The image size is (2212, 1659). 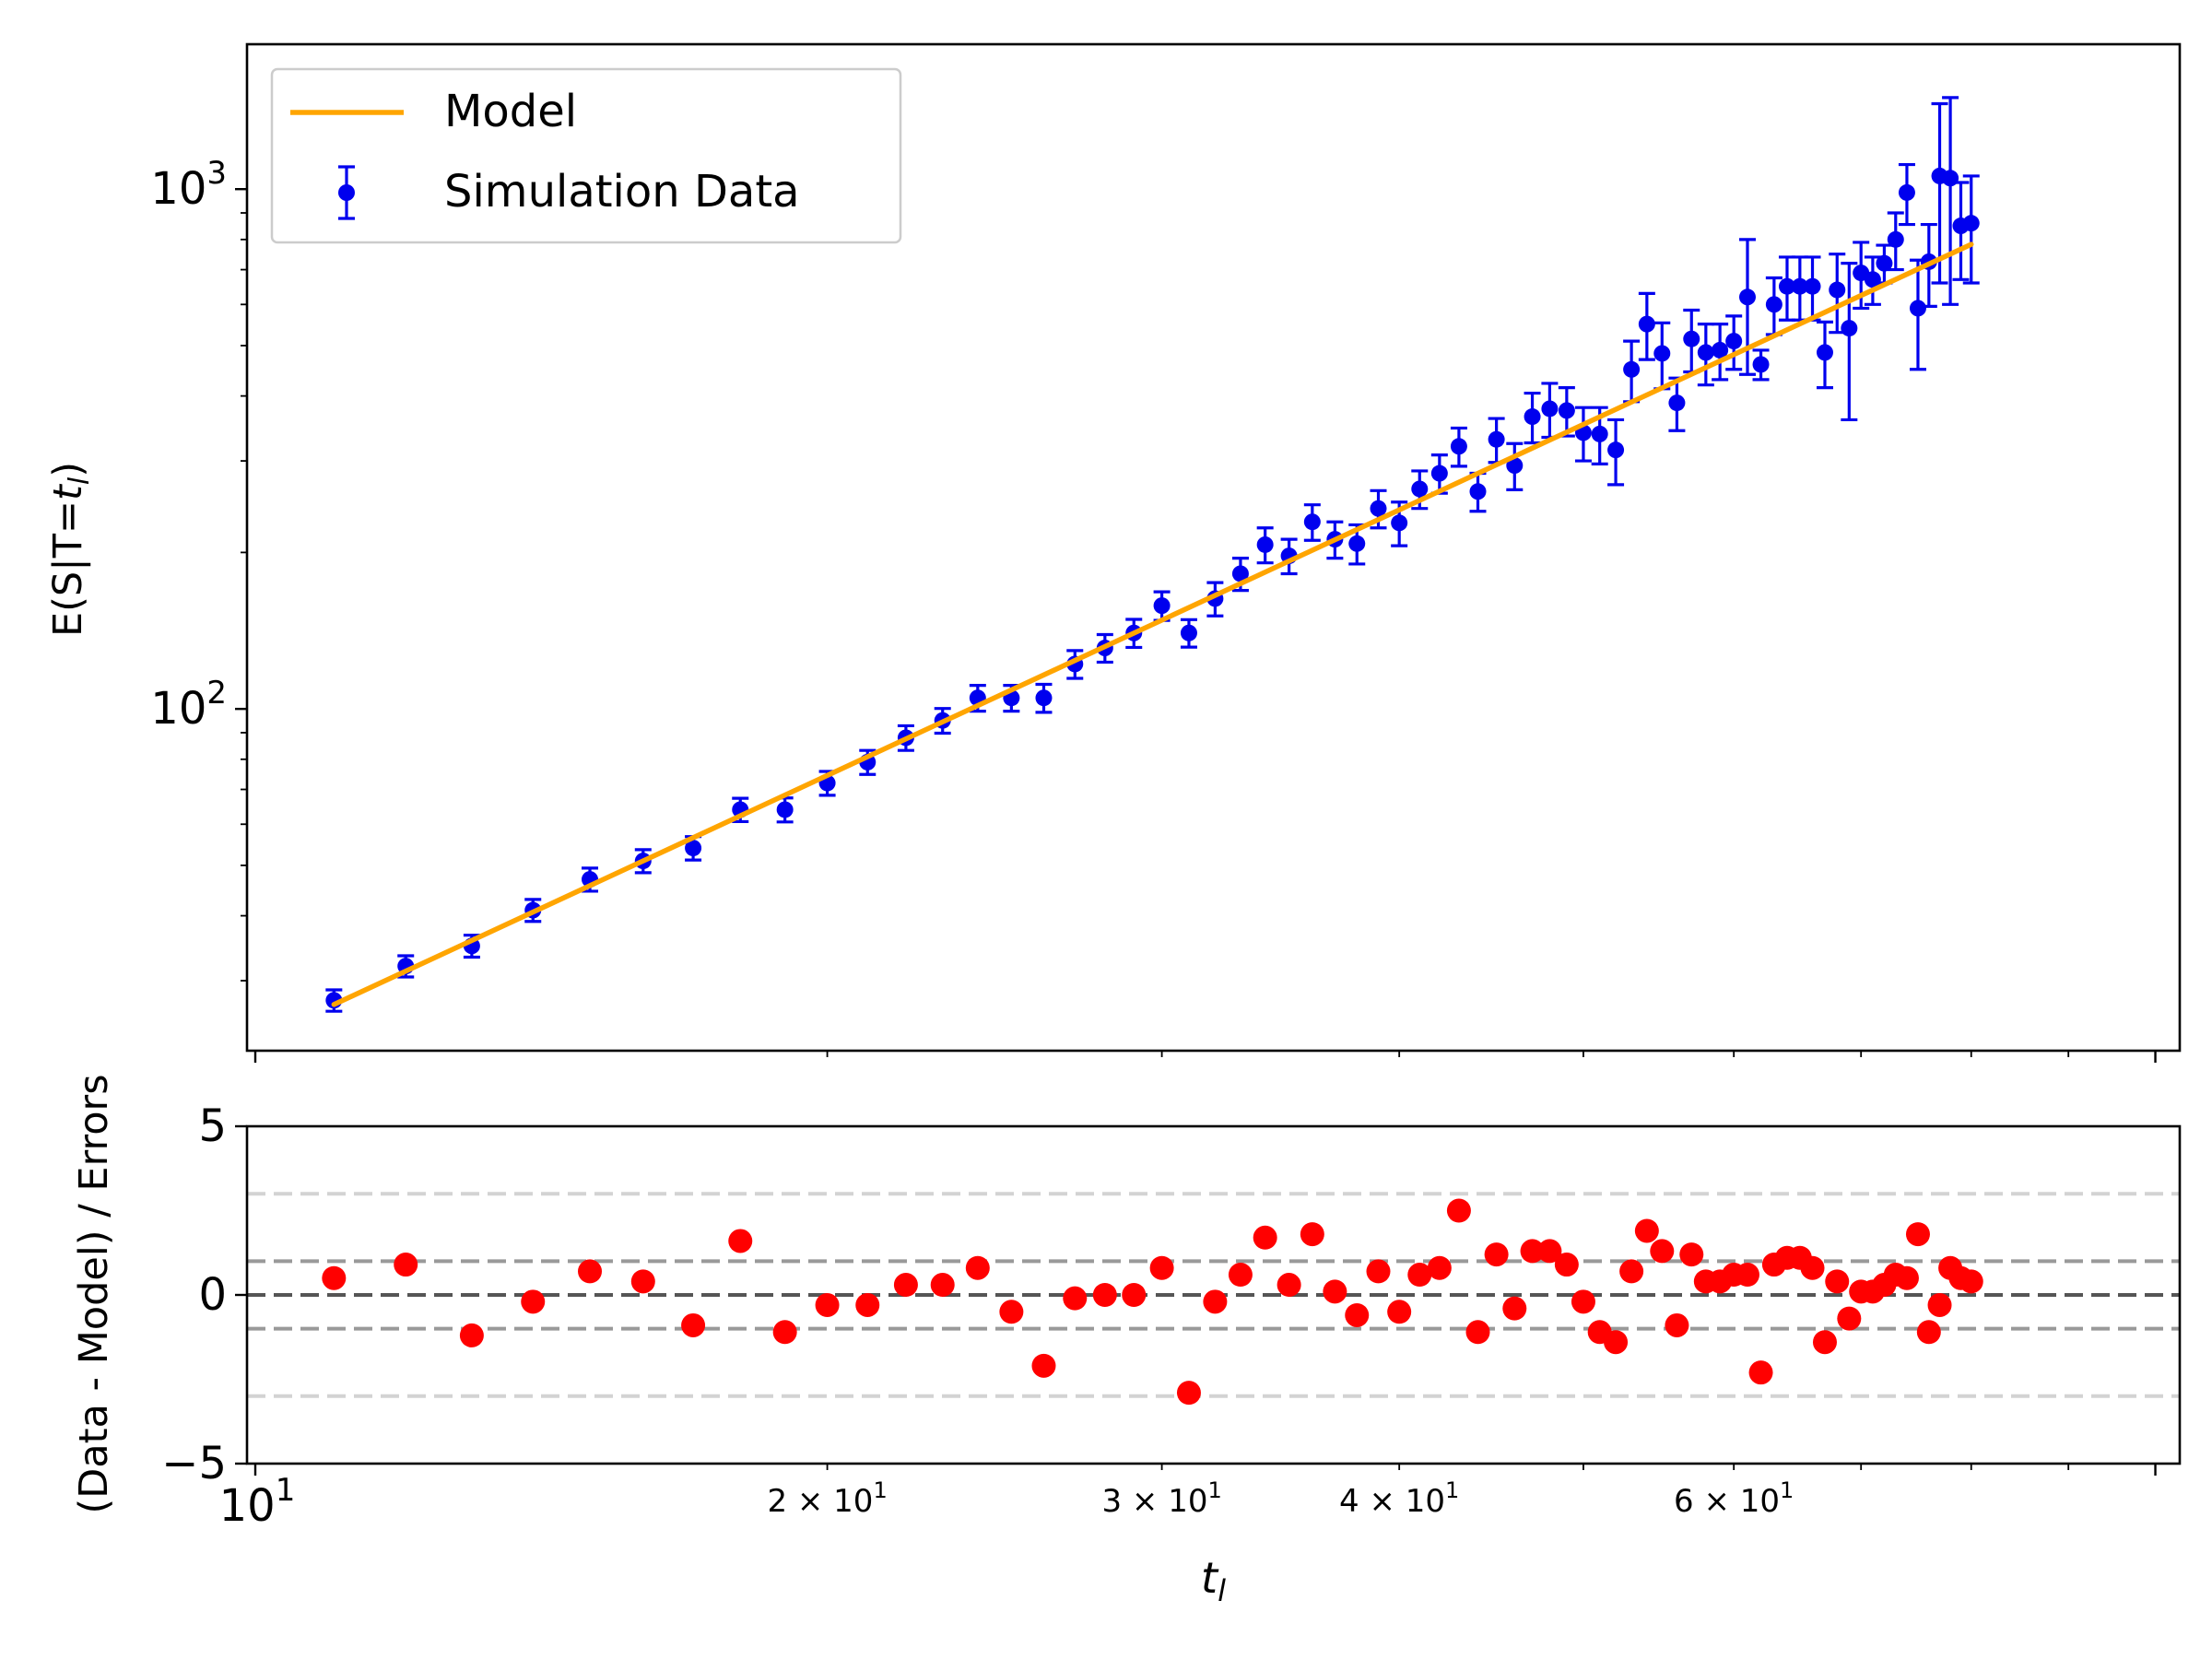 I want to click on legend: Model Simulation Data, so click(x=586, y=155).